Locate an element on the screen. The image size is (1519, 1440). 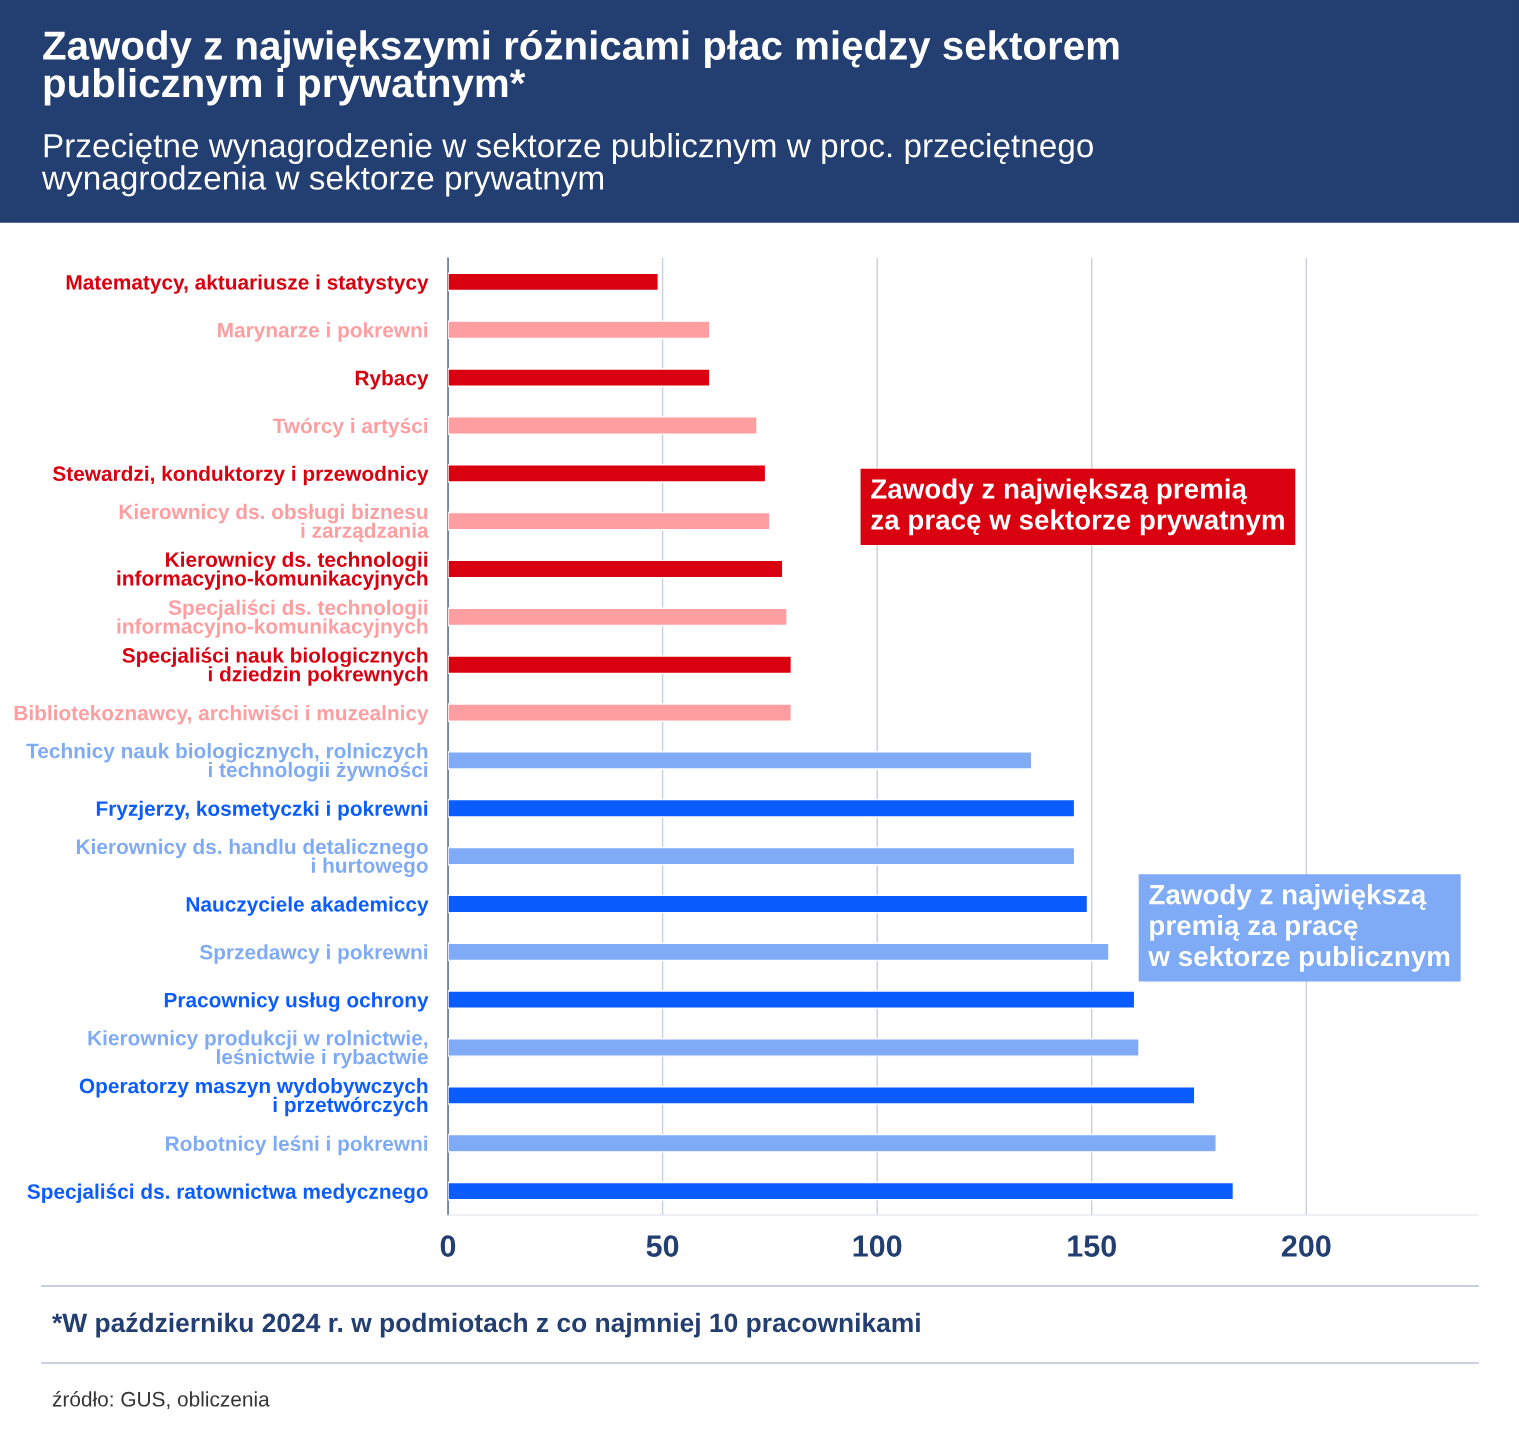
y-tick-label: Operatorzy maszyn wydobywczych i przetwórczych is located at coordinates (253, 1097).